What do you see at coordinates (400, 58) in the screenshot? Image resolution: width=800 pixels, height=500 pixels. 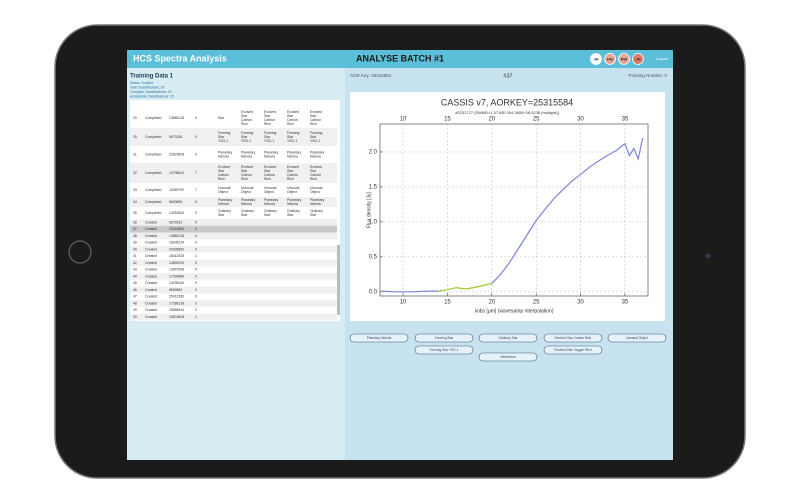 I see `batch-title: ANALYSE BATCH #1` at bounding box center [400, 58].